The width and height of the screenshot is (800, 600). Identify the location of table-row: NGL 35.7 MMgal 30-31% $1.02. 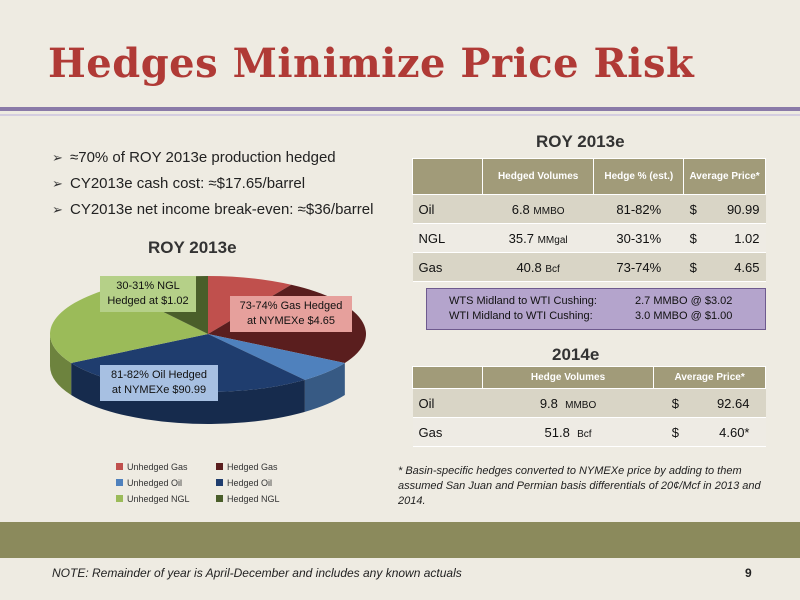
(589, 238).